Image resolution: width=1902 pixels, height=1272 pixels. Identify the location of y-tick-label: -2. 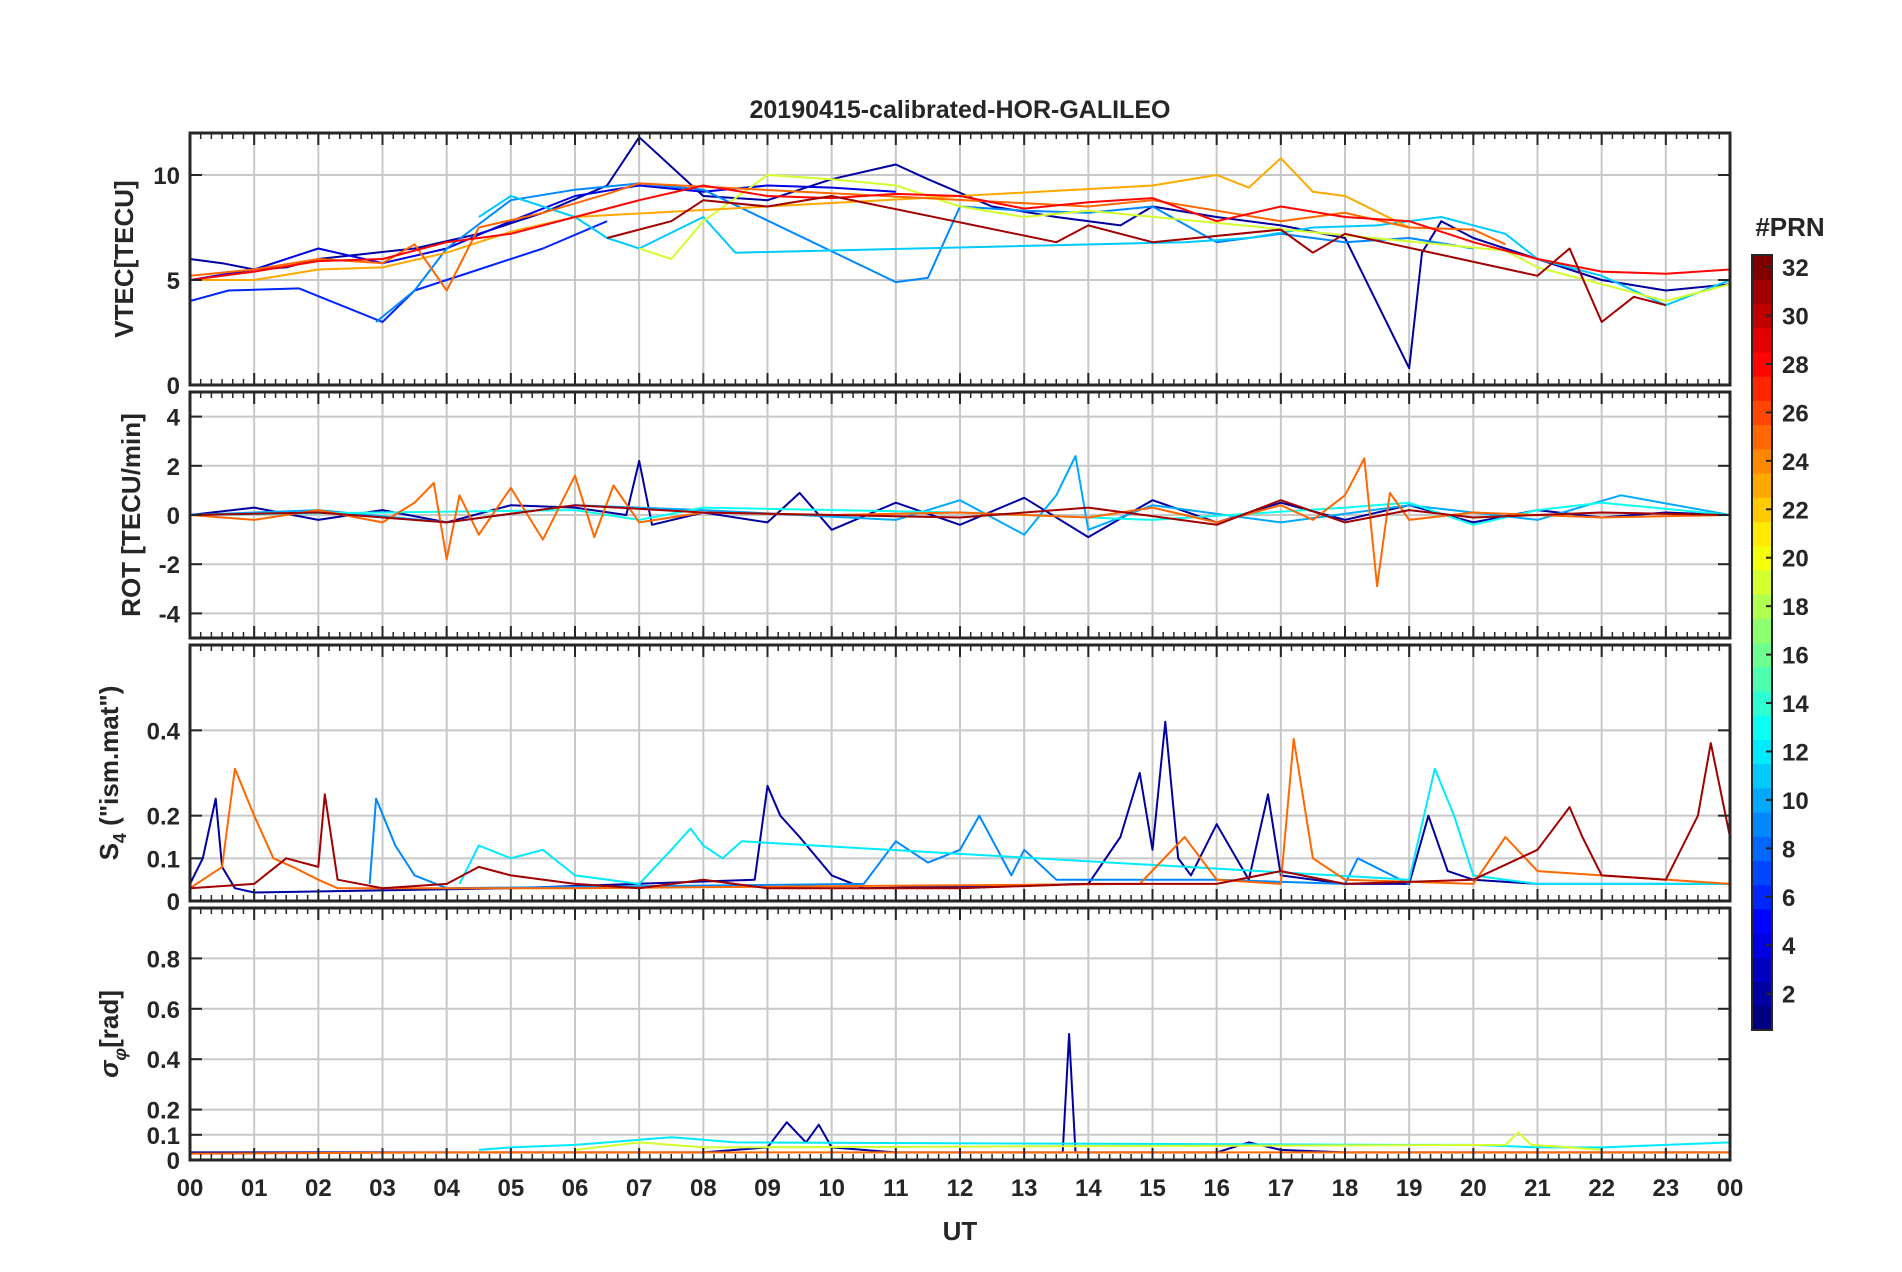
(169, 565).